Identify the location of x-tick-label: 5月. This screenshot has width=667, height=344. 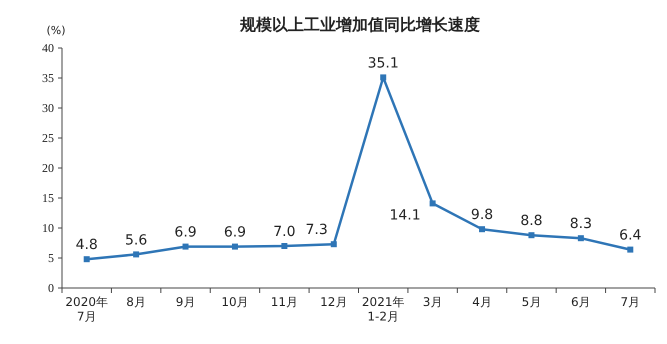
(532, 302).